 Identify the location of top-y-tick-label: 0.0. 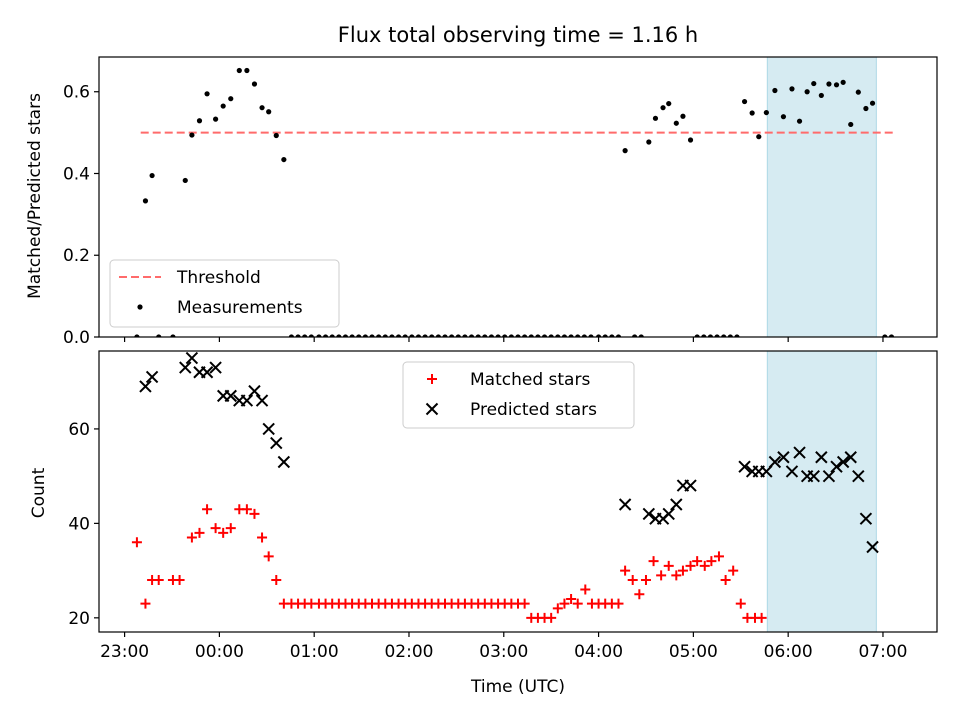
(76, 338).